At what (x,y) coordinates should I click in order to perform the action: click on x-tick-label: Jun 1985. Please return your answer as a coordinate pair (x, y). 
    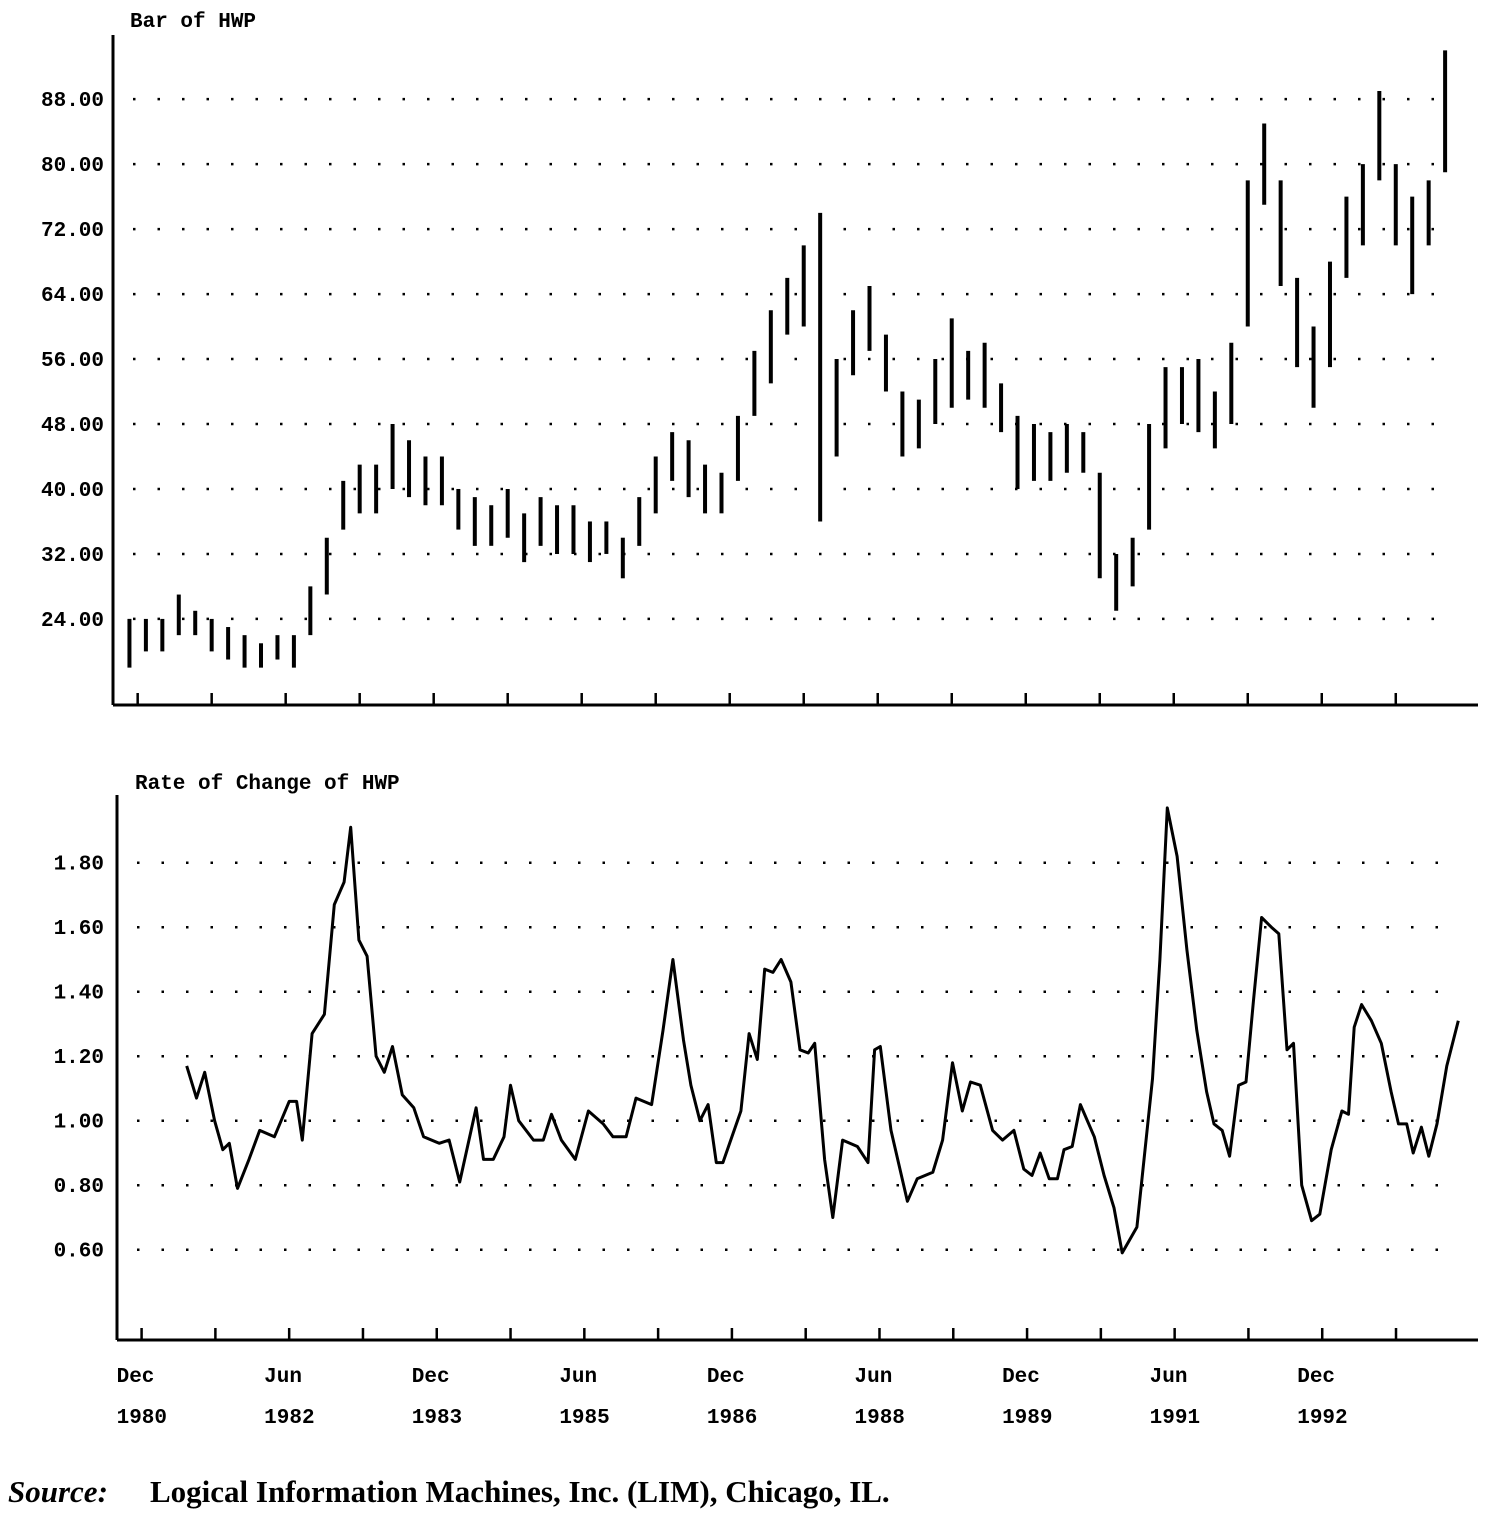
    Looking at the image, I should click on (584, 1398).